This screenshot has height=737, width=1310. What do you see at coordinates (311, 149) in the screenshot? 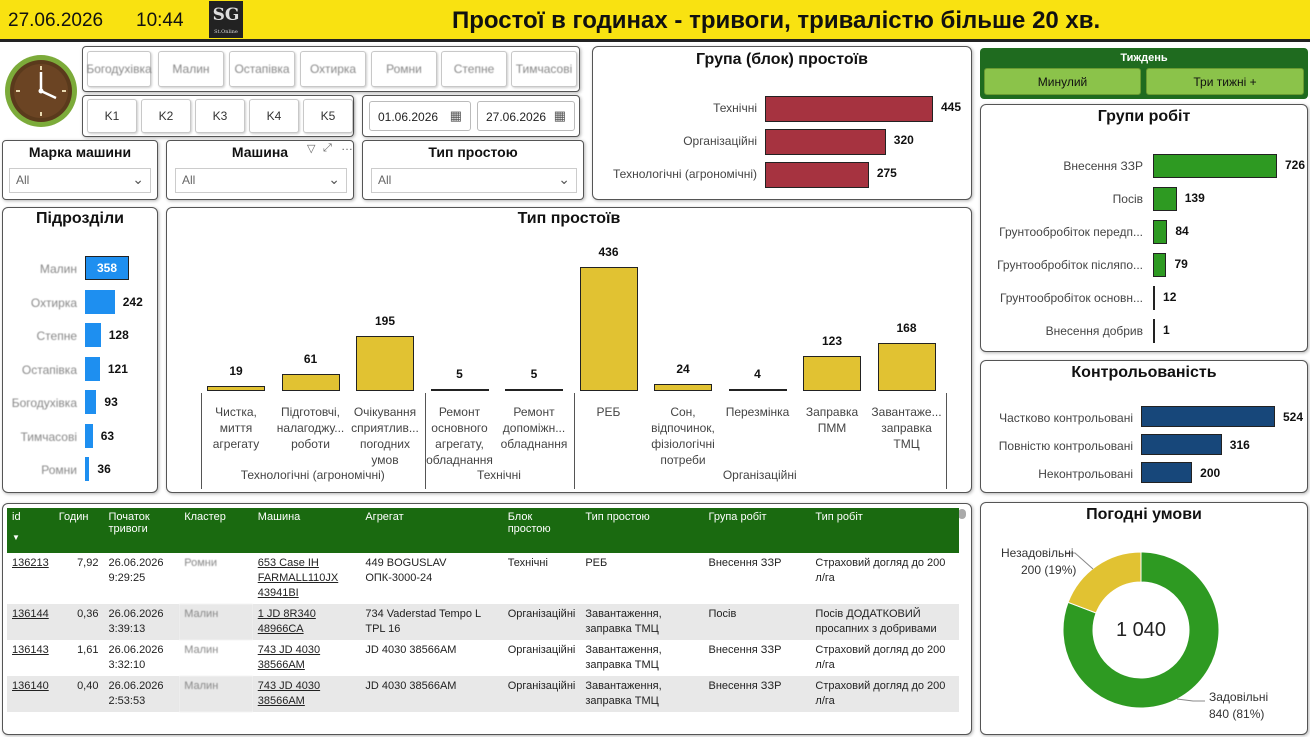
I see `filter-icon: ▽` at bounding box center [311, 149].